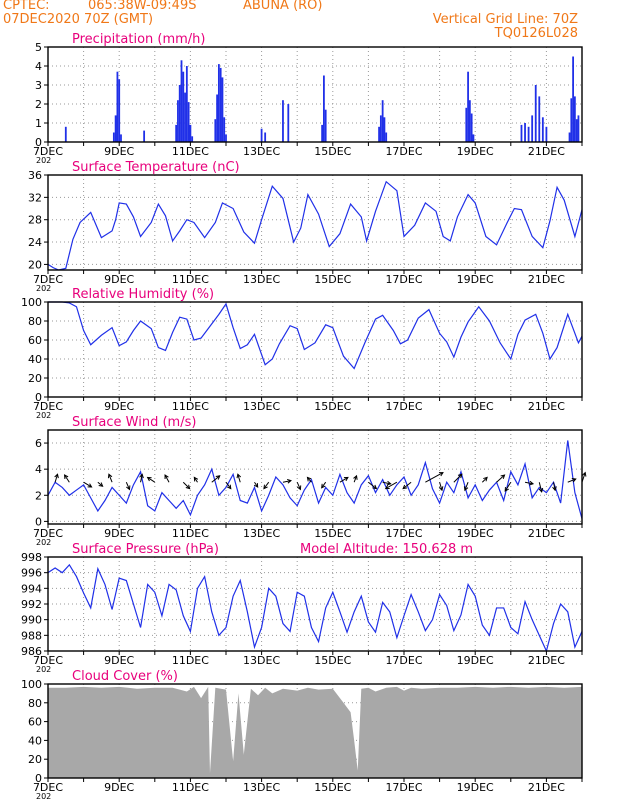  Describe the element at coordinates (190, 787) in the screenshot. I see `cloud-xtick-label: 11DEC` at that location.